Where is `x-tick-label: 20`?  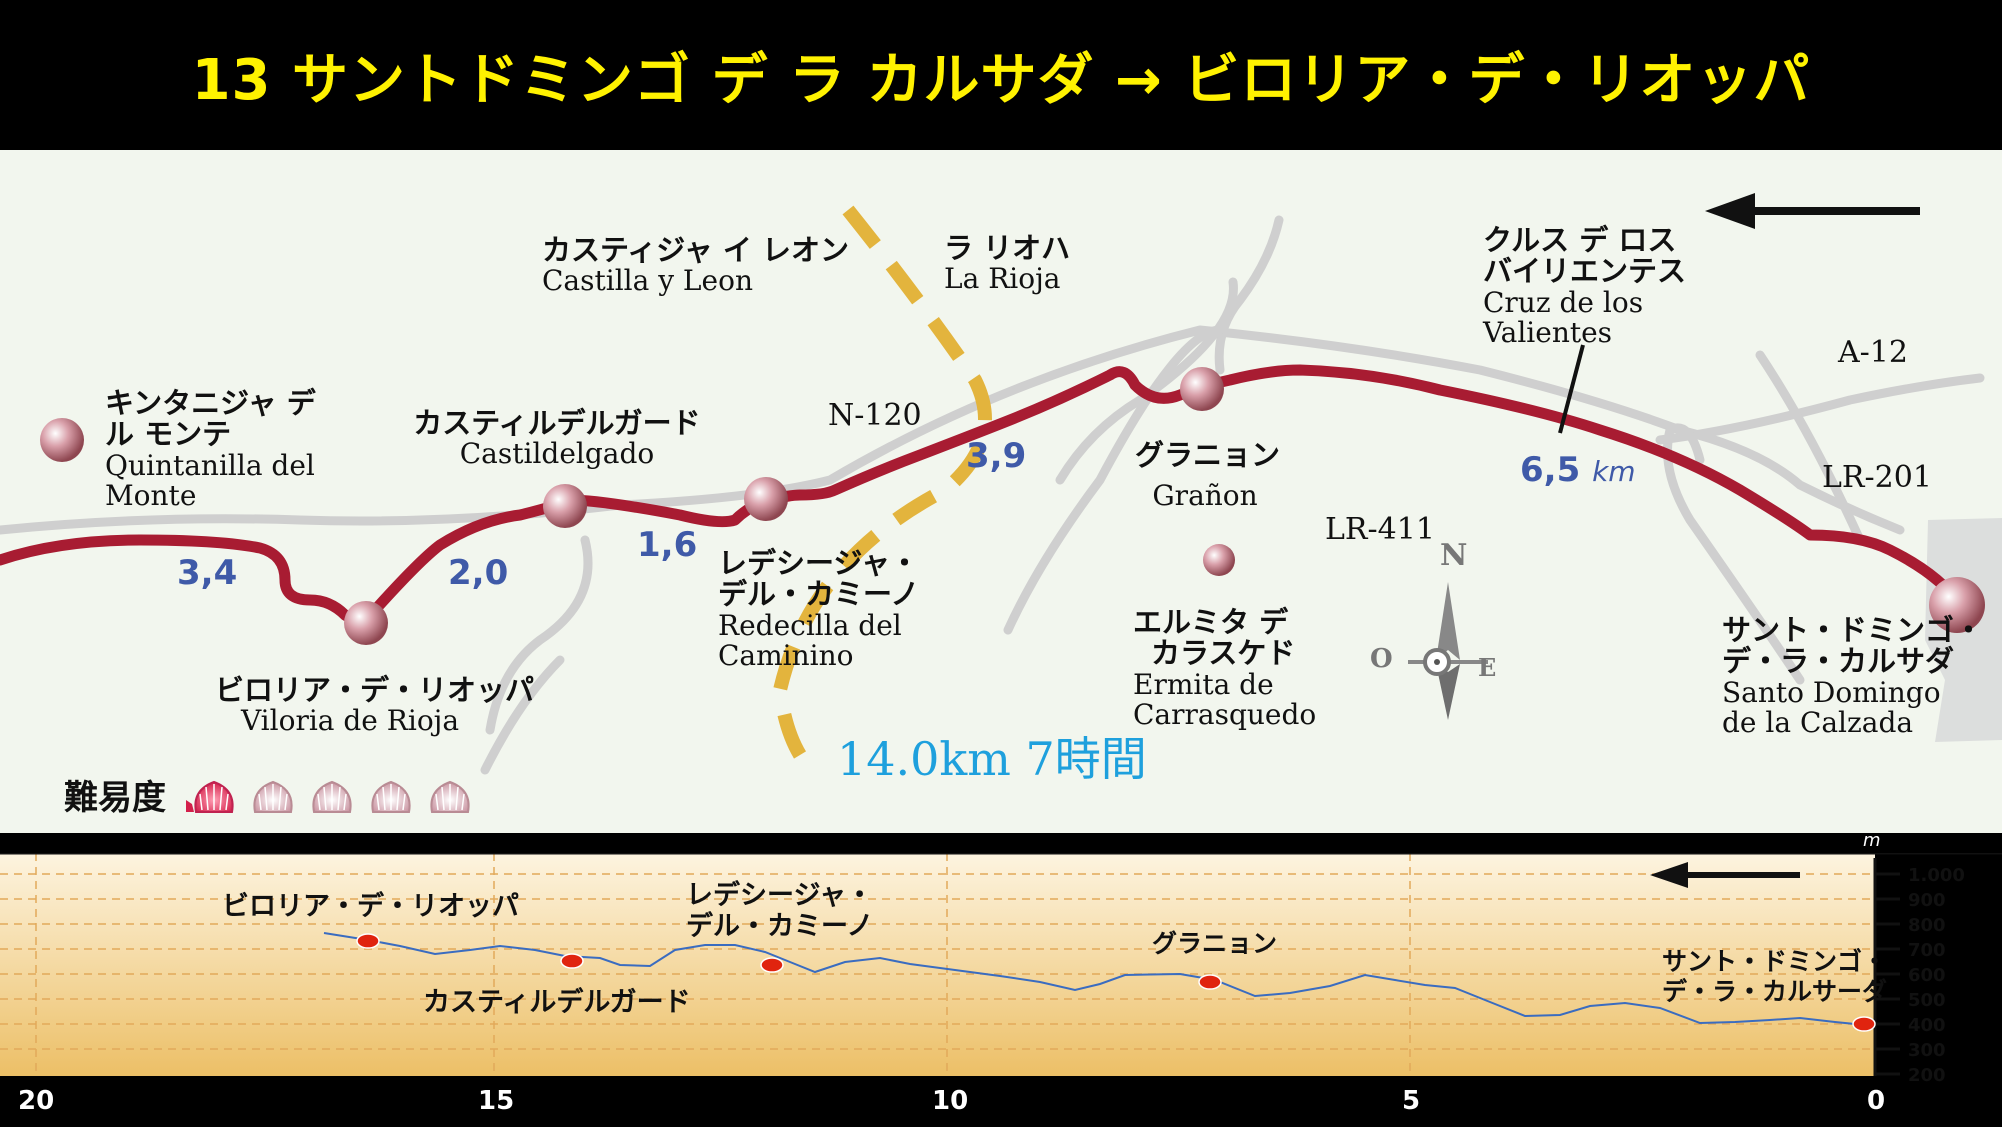 x-tick-label: 20 is located at coordinates (36, 1101).